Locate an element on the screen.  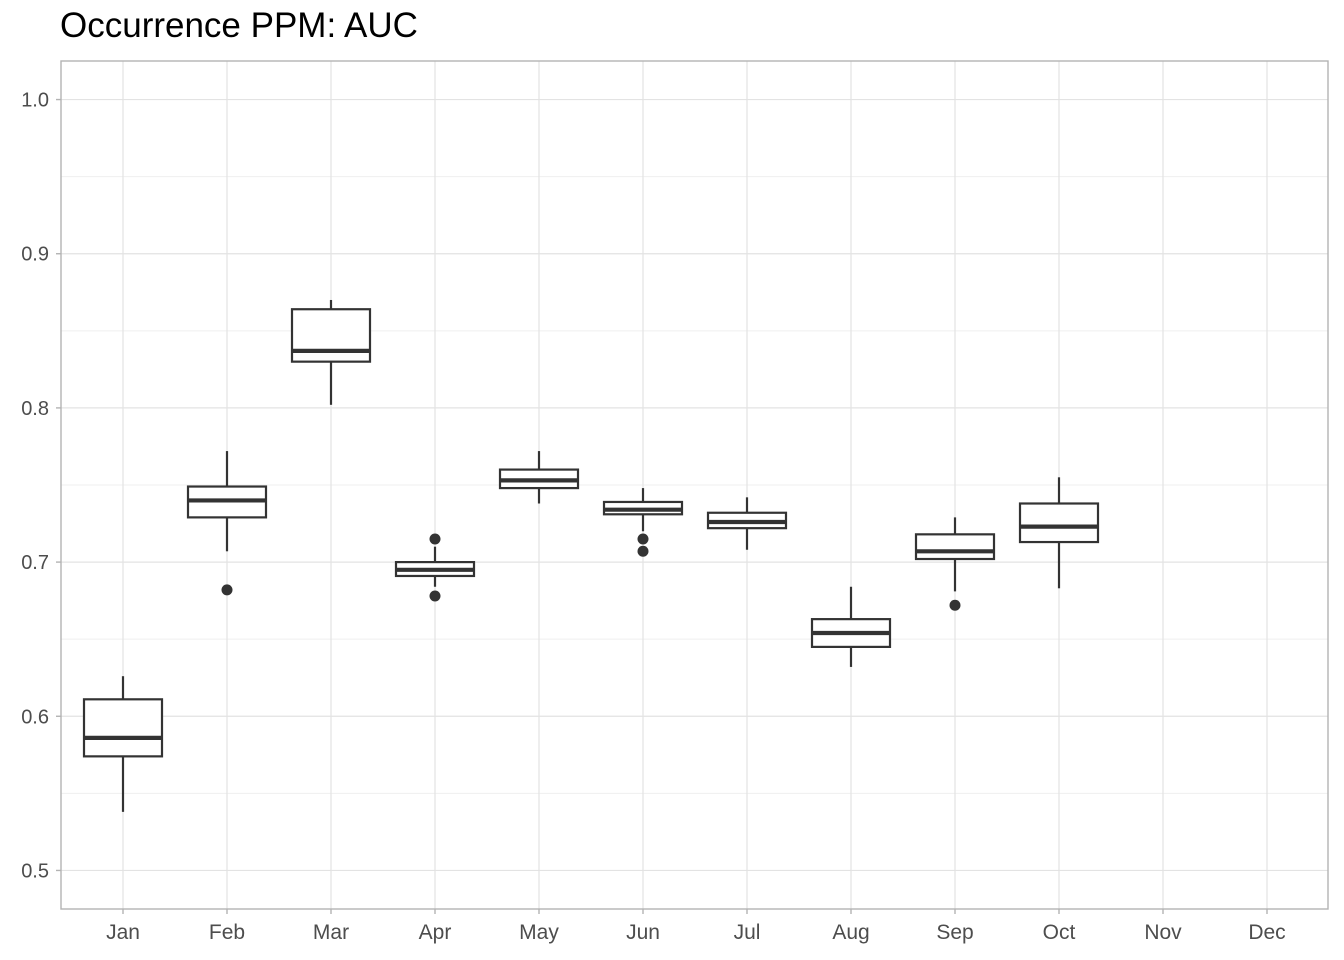
box-jan is located at coordinates (123, 744).